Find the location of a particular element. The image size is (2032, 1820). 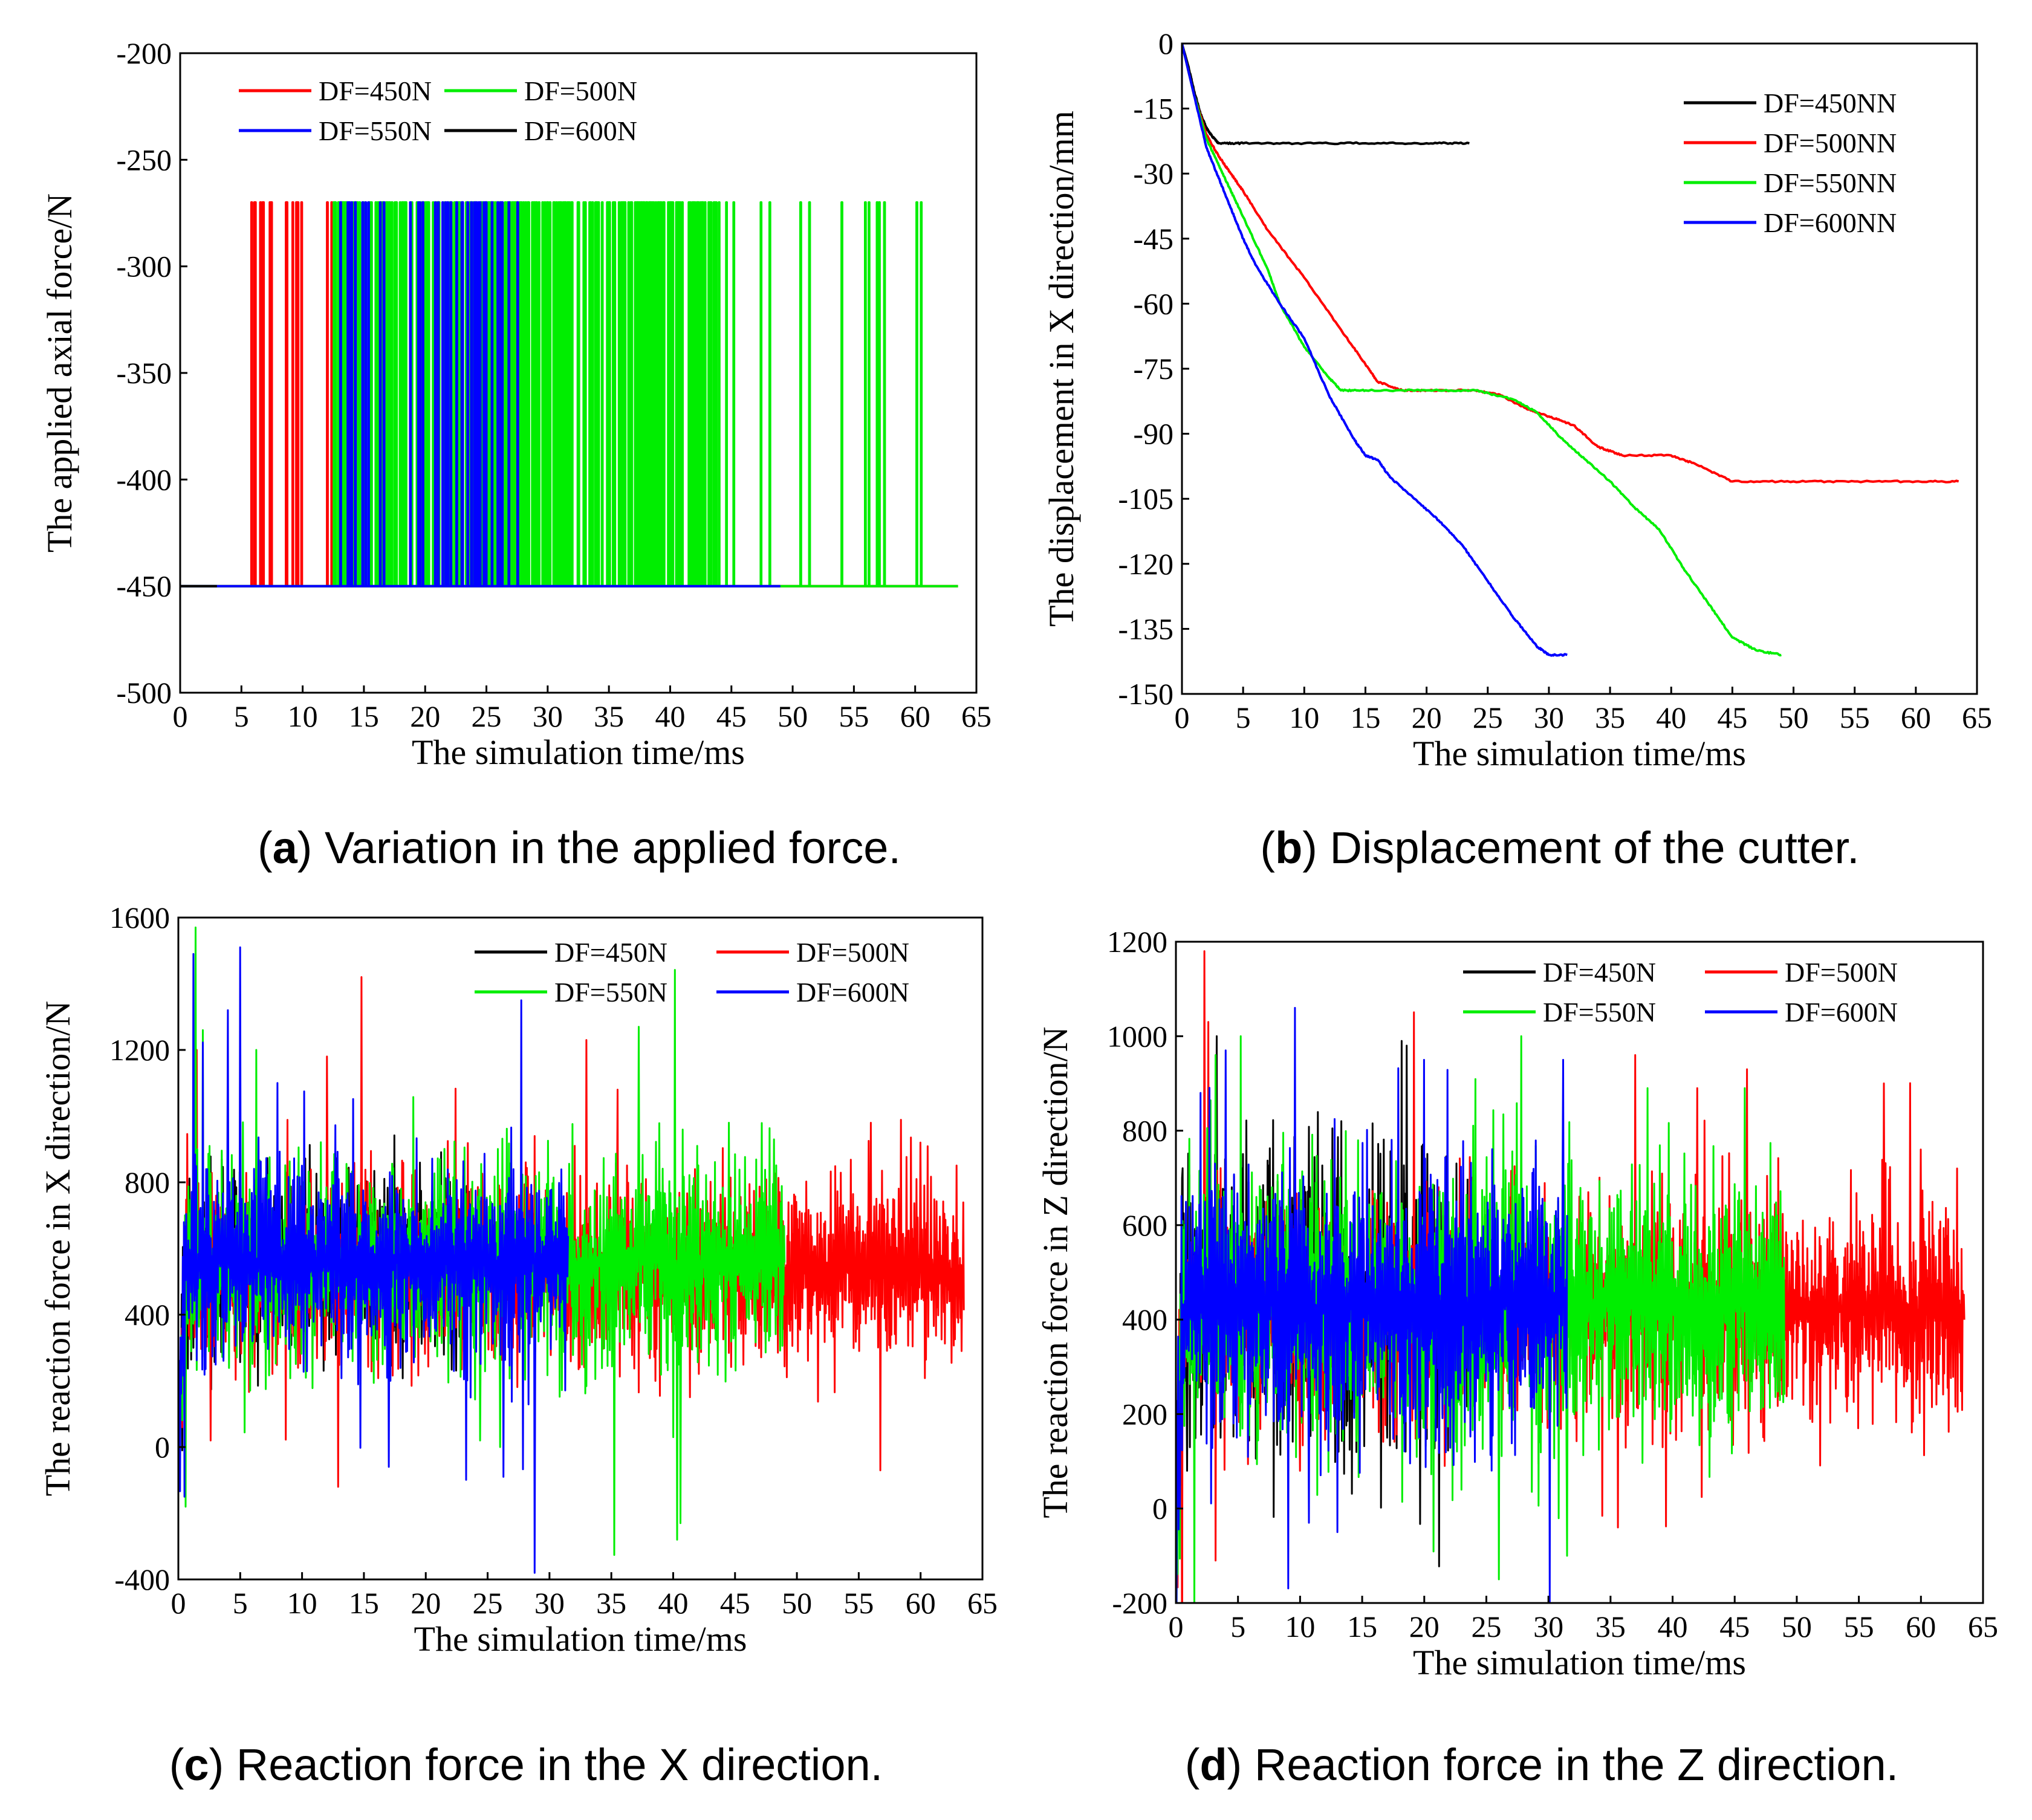

caption-letter: a is located at coordinates (286, 848).